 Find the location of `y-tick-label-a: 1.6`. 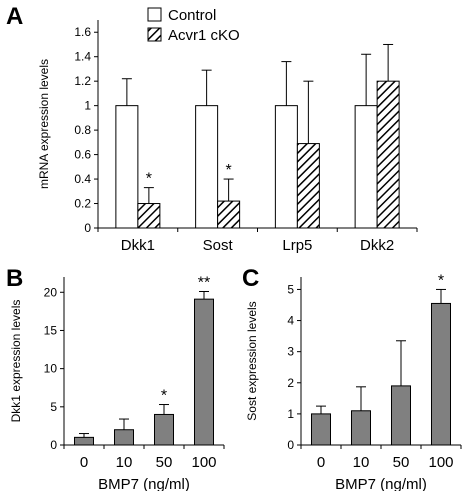

y-tick-label-a: 1.6 is located at coordinates (82, 32).